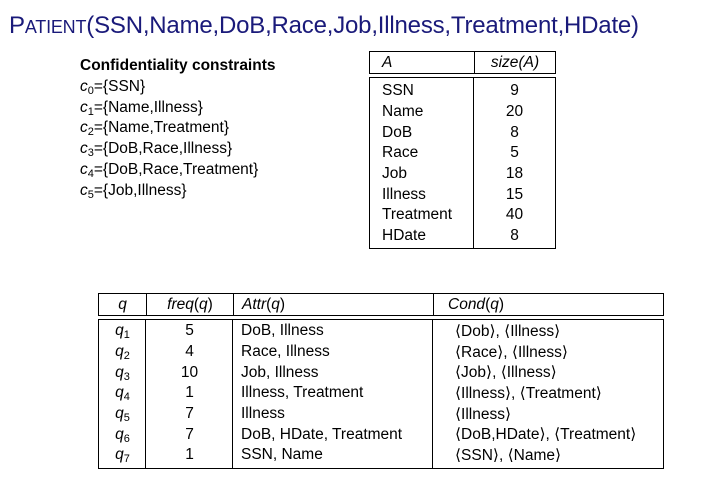  Describe the element at coordinates (169, 170) in the screenshot. I see `constraint-item: c4={DoB,Race,Treatment}` at that location.